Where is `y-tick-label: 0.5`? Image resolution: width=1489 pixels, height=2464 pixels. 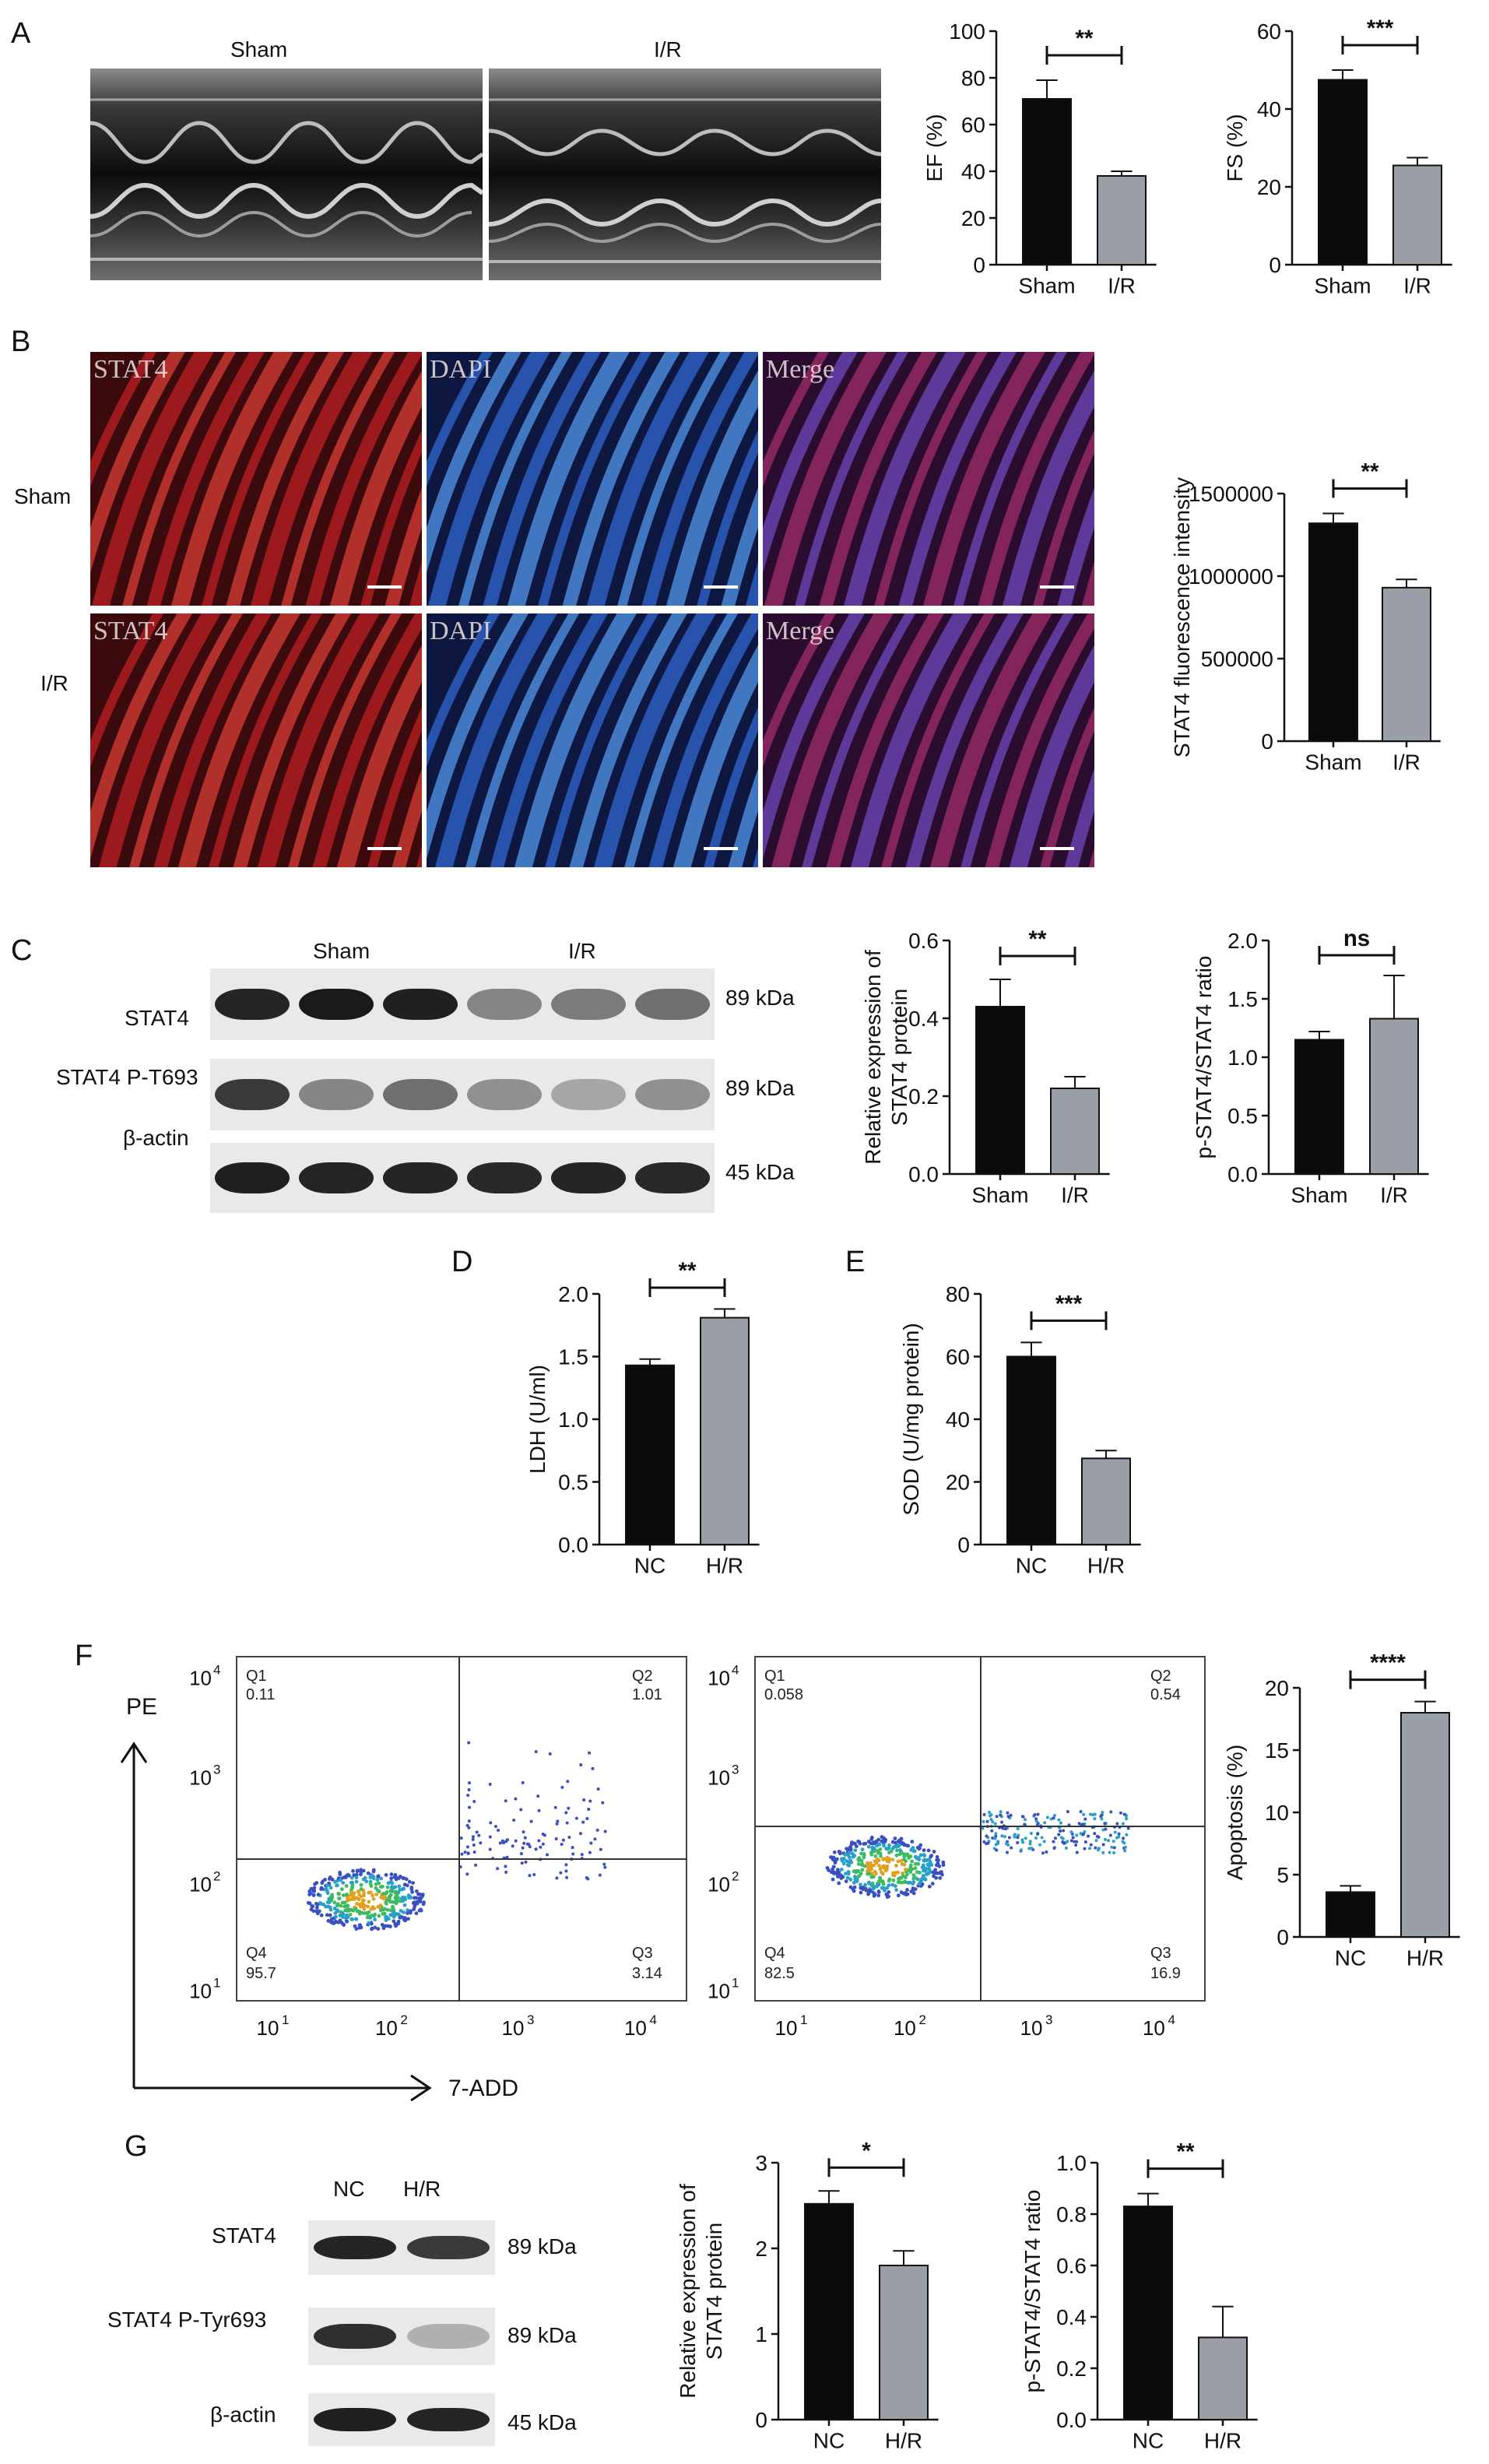 y-tick-label: 0.5 is located at coordinates (1242, 1116).